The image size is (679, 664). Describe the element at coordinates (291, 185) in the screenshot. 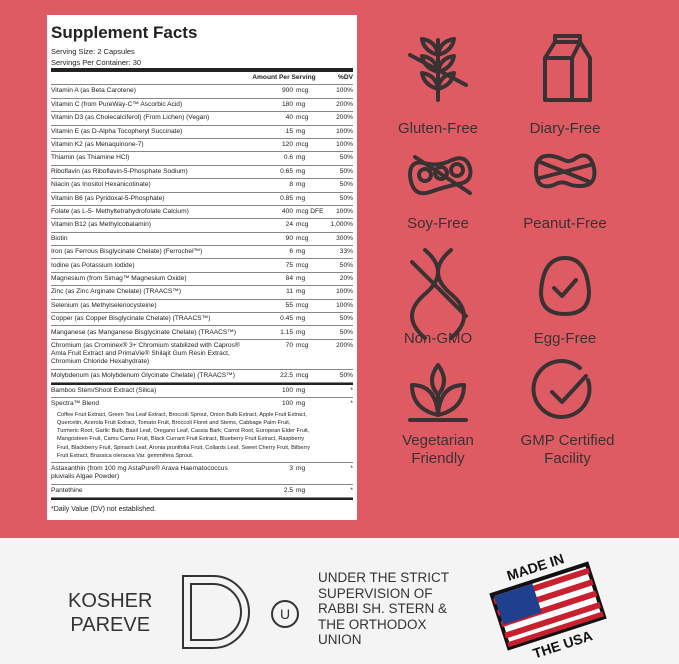

I see `nutrient-amount: 8` at that location.